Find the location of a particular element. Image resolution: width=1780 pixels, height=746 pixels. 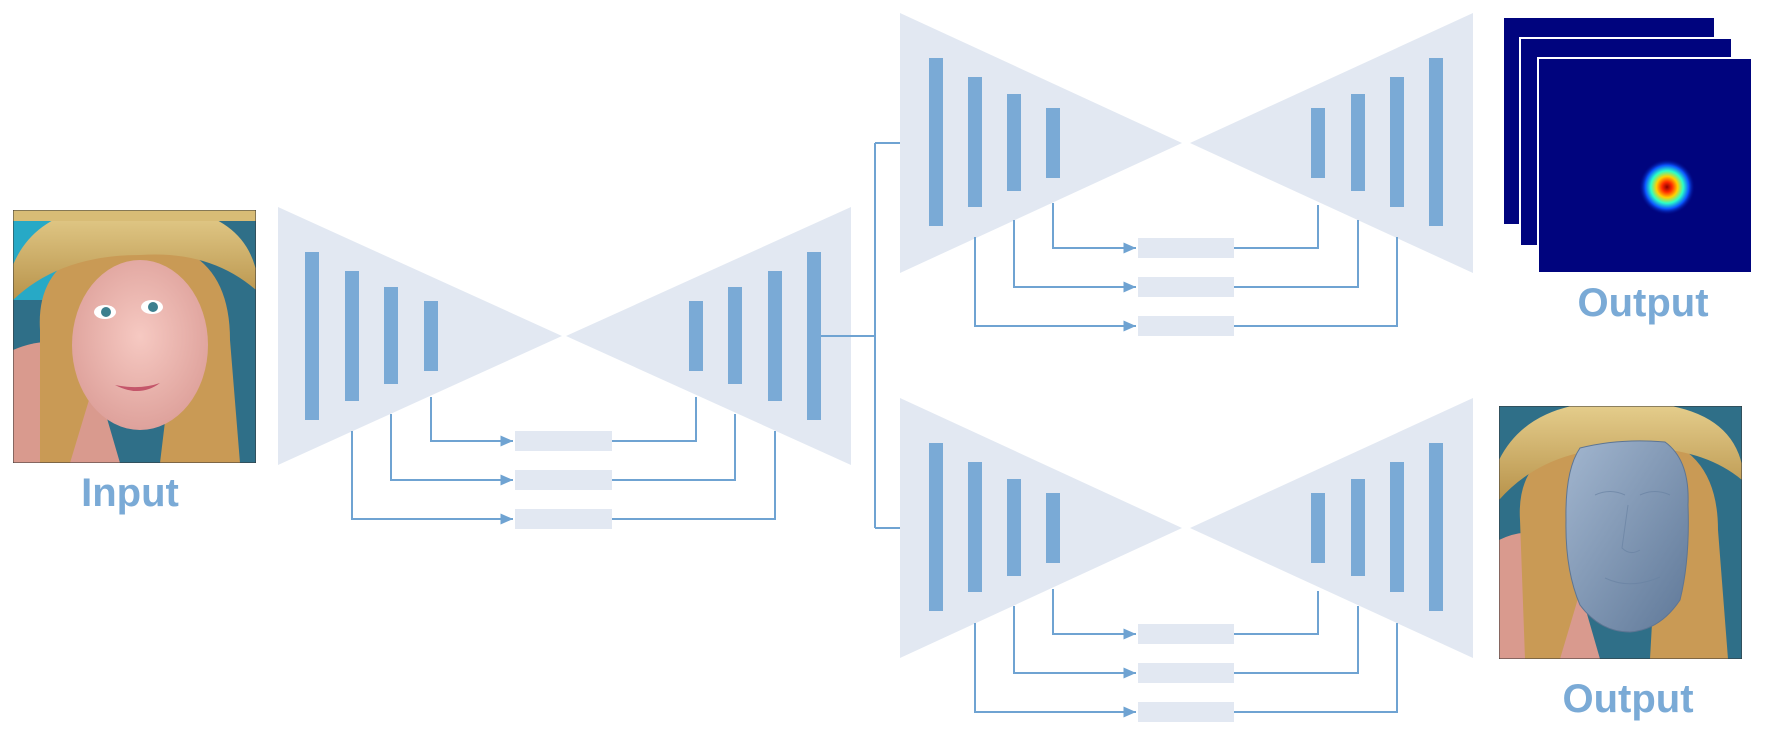

hourglass-2-top is located at coordinates (1186, 174).